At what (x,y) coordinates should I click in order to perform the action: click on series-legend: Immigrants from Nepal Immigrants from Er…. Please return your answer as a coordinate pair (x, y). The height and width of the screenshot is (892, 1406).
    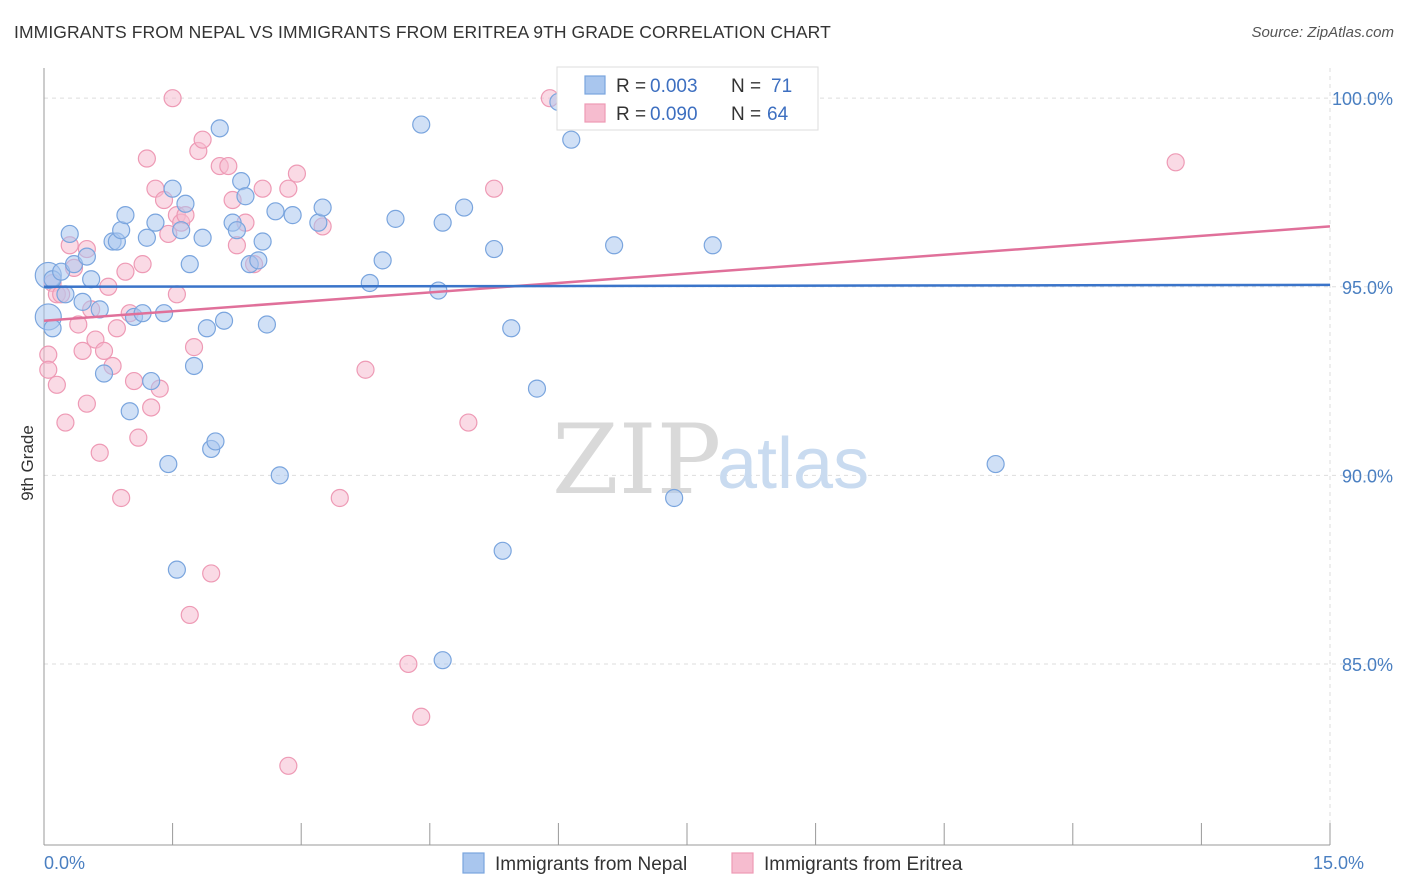
    Looking at the image, I should click on (712, 863).